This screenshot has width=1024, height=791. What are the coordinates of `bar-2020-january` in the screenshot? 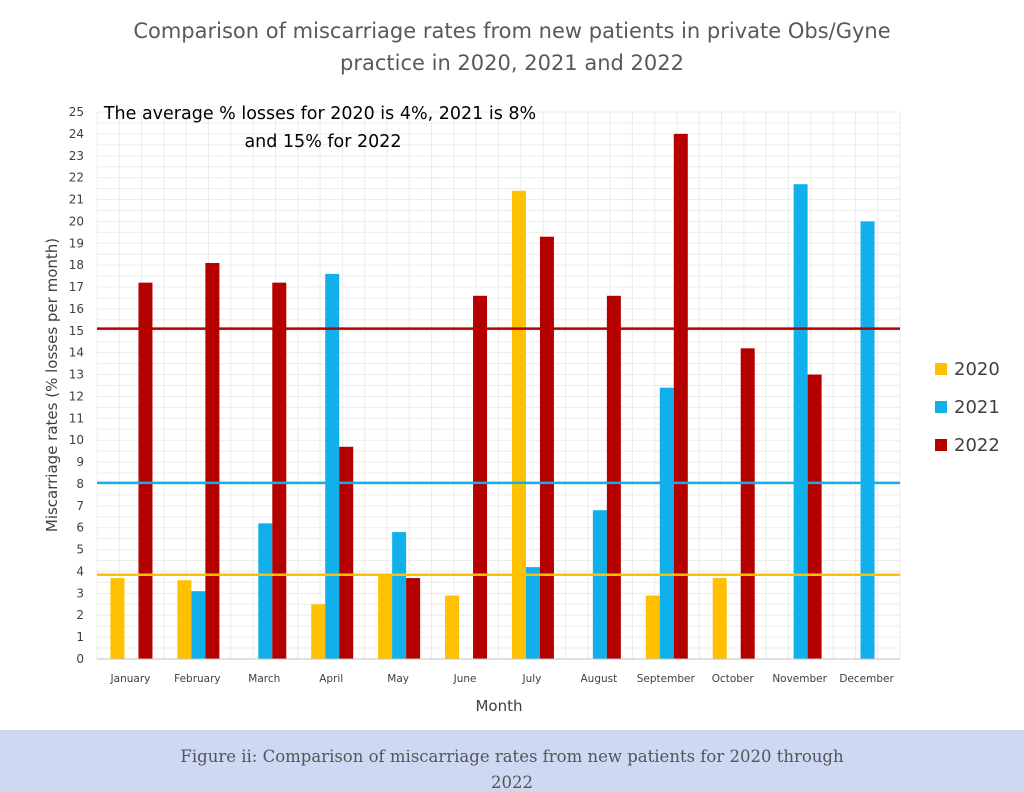 It's located at (117, 618).